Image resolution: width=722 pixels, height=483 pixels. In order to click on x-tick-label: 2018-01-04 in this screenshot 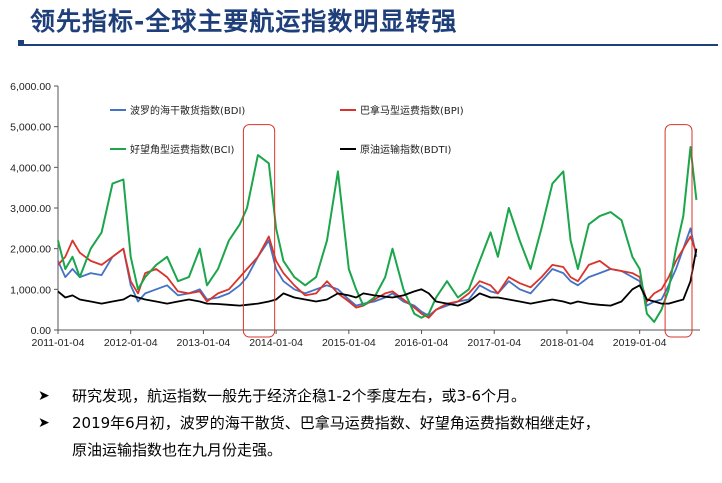, I will do `click(567, 343)`.